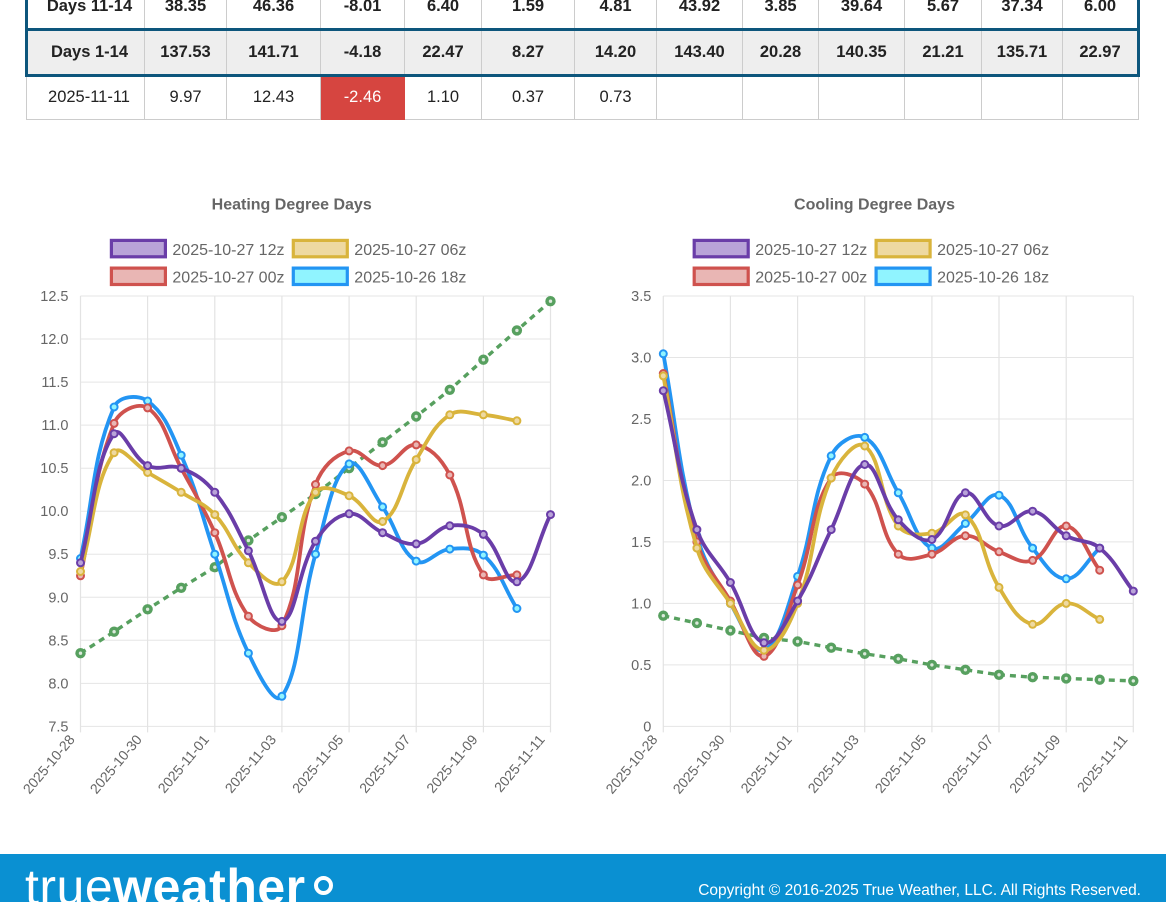 This screenshot has width=1166, height=902. I want to click on svg-text: 9.0, so click(58, 598).